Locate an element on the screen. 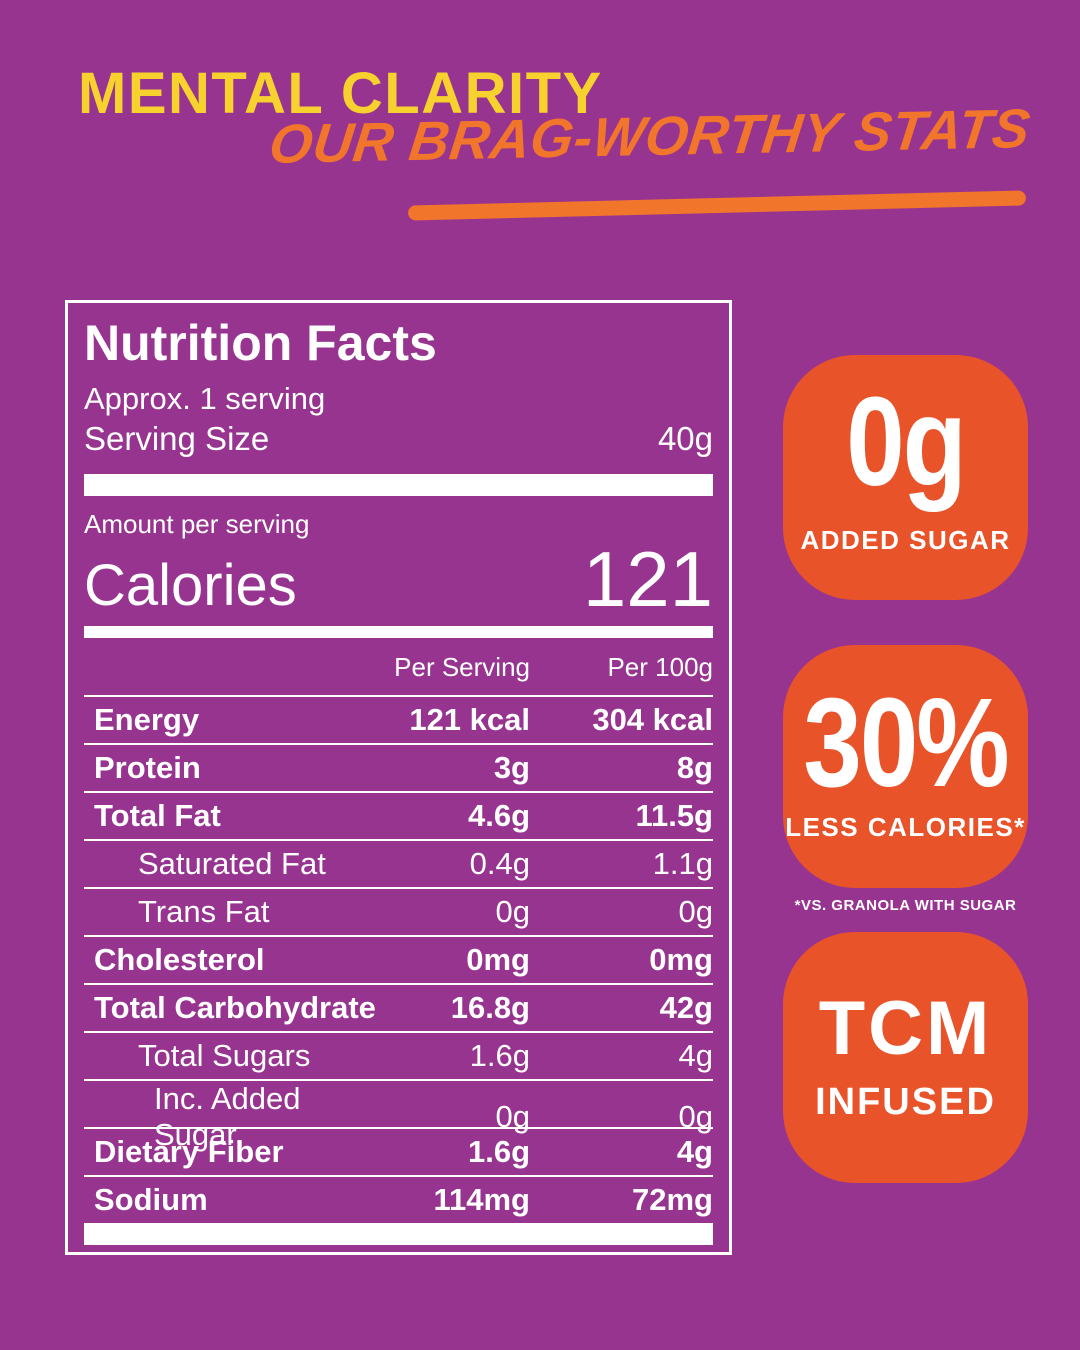 This screenshot has height=1350, width=1080. approx-serving-text: Approx. 1 serving is located at coordinates (205, 398).